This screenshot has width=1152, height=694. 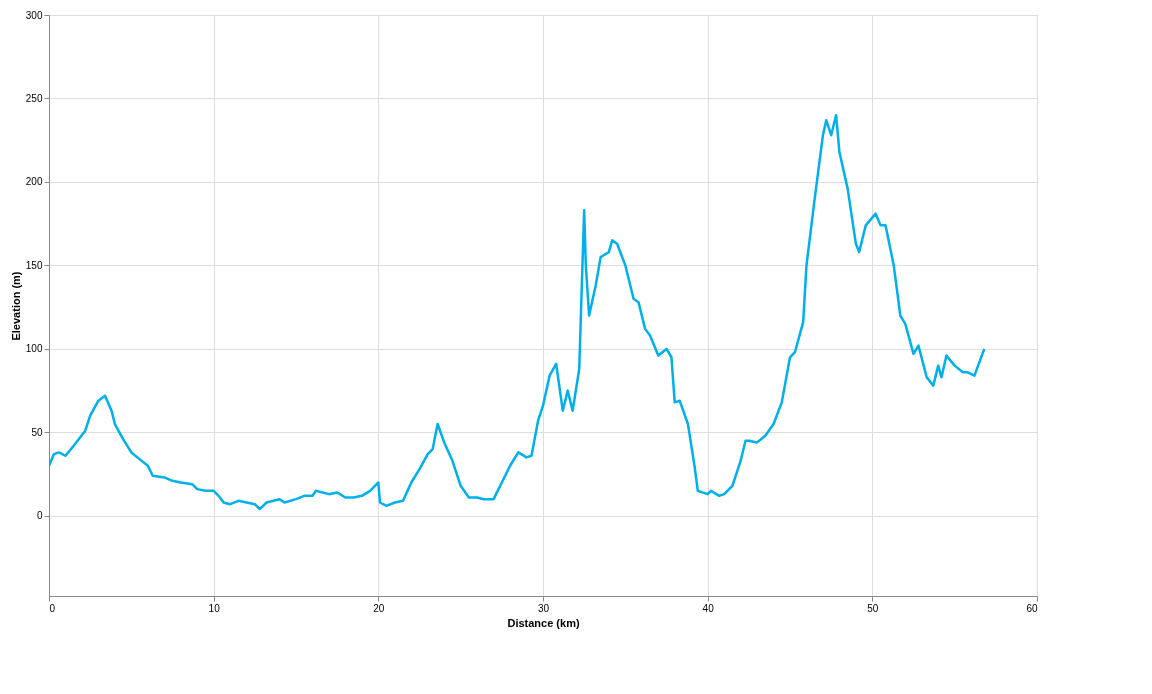 What do you see at coordinates (52, 608) in the screenshot?
I see `x-tick-label: 0` at bounding box center [52, 608].